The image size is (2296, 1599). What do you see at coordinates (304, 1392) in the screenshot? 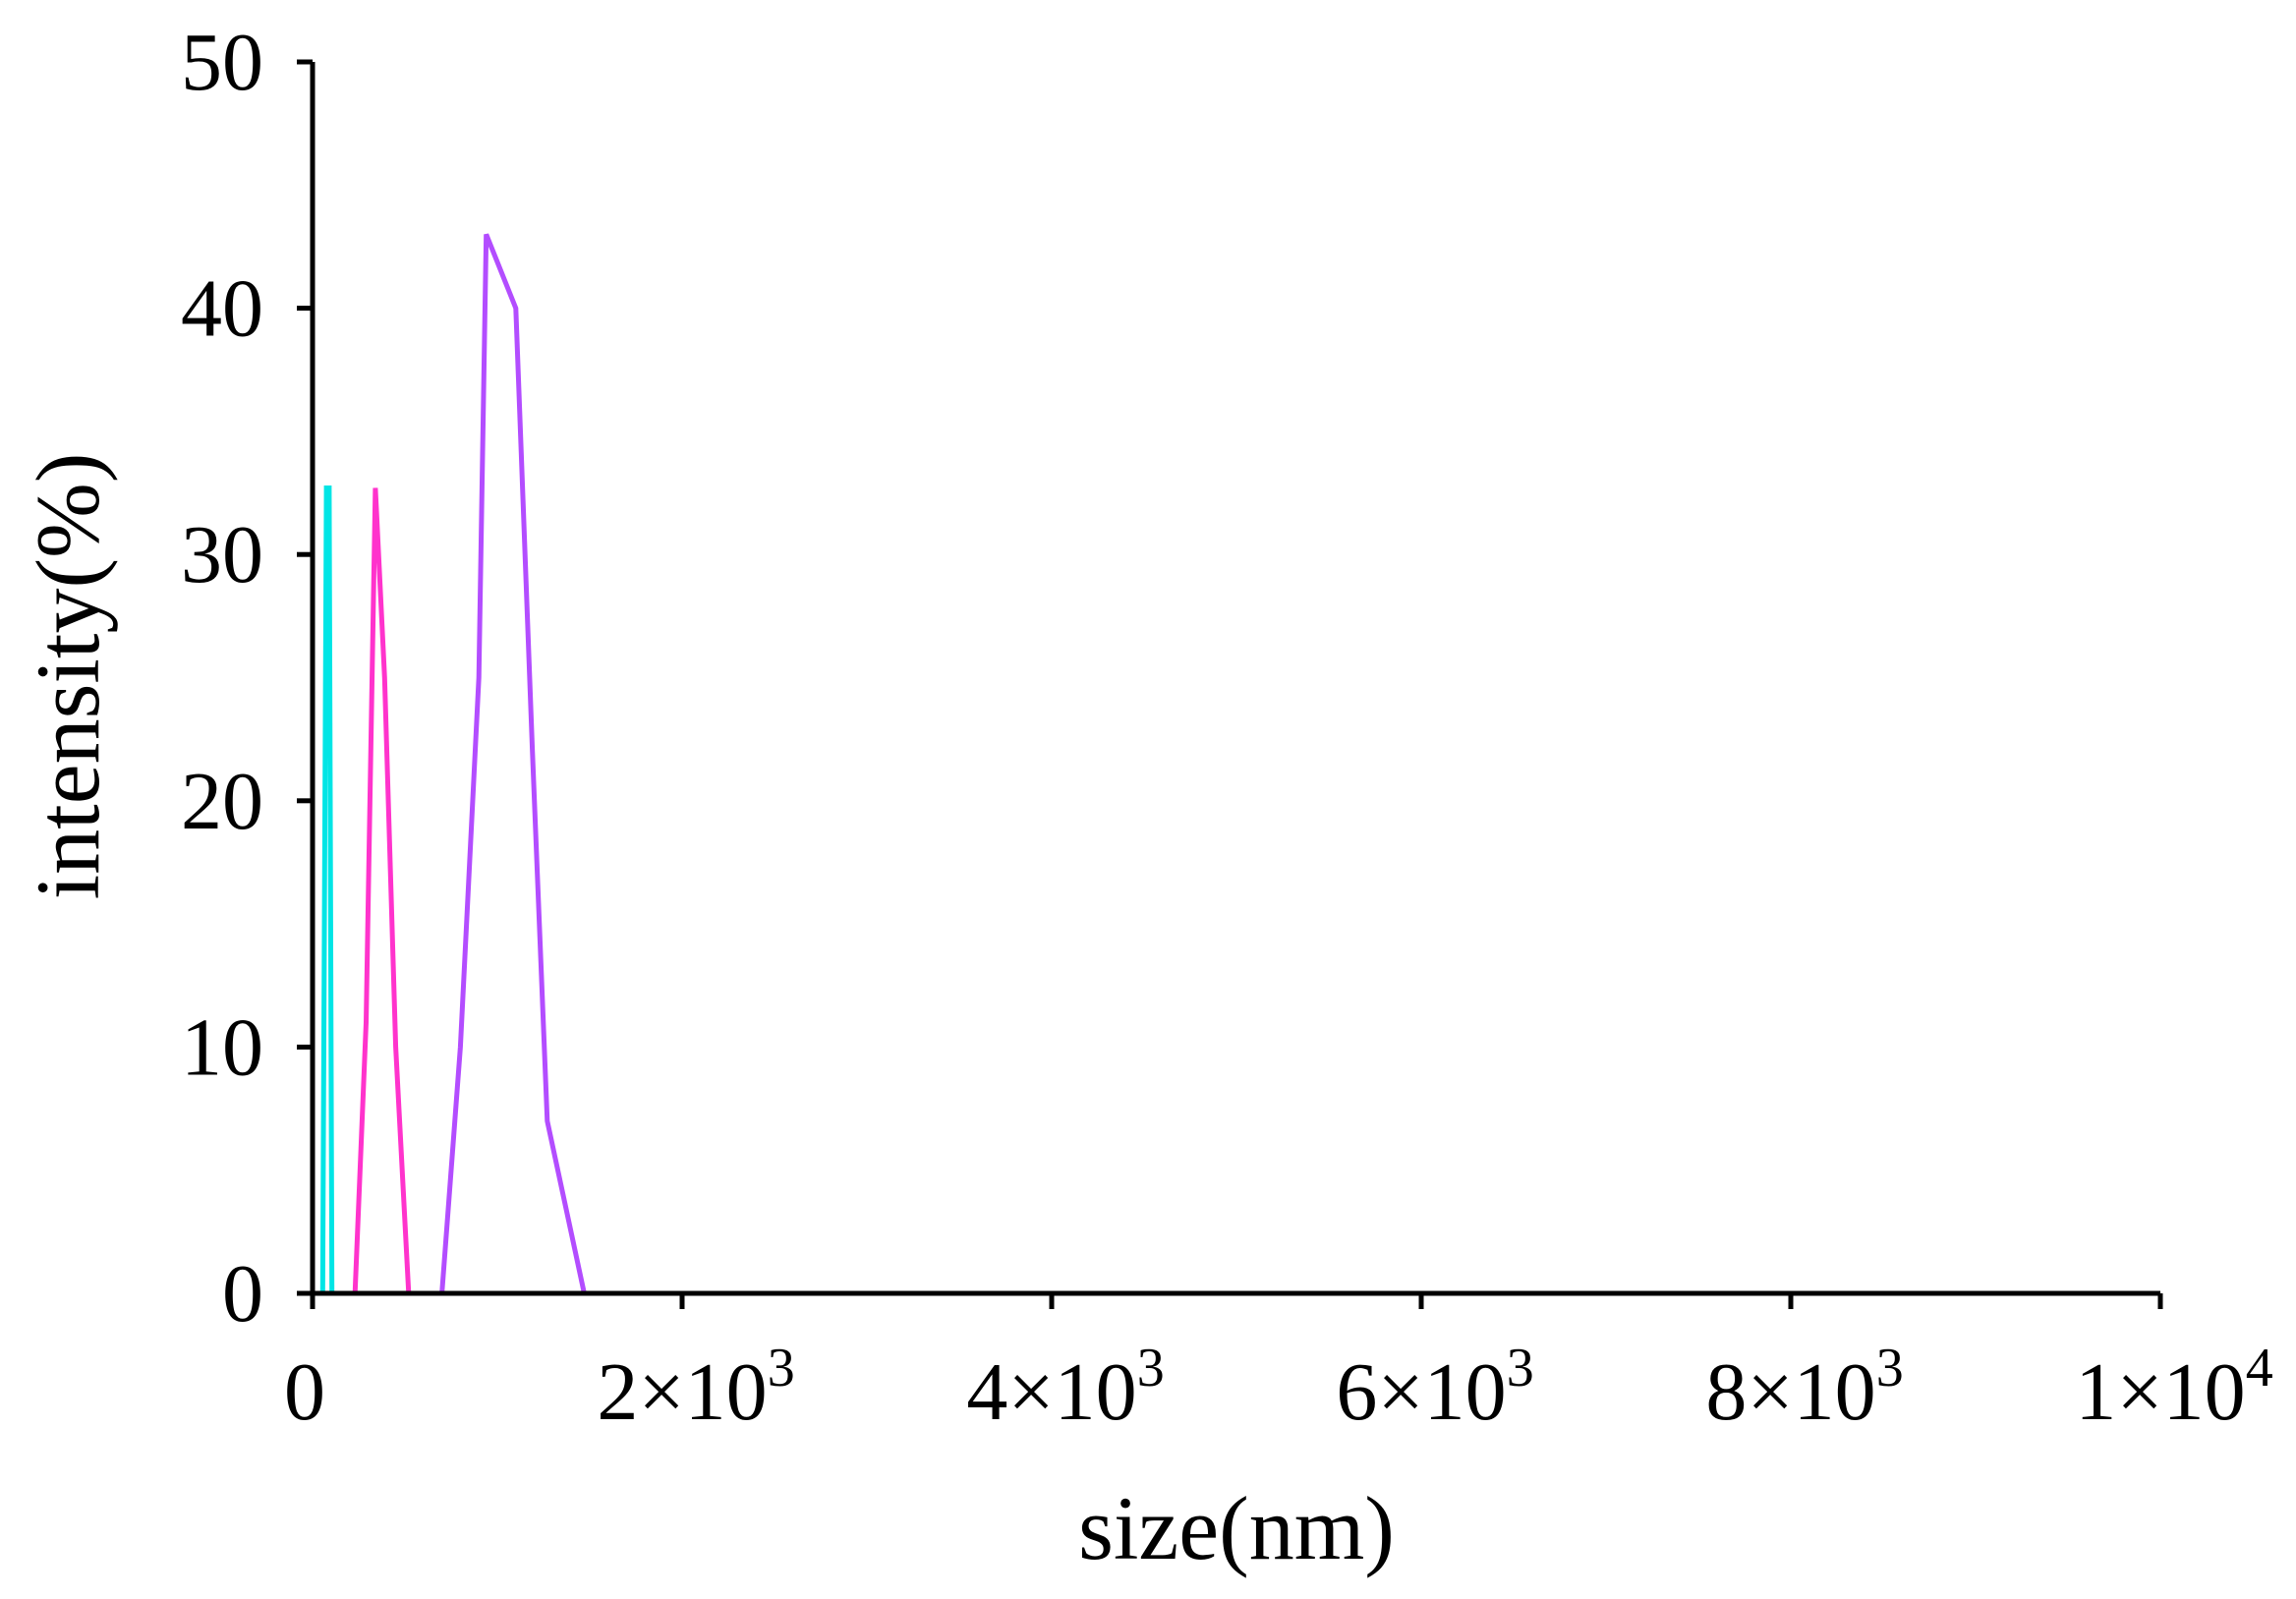
I see `x-tick-label: 0` at bounding box center [304, 1392].